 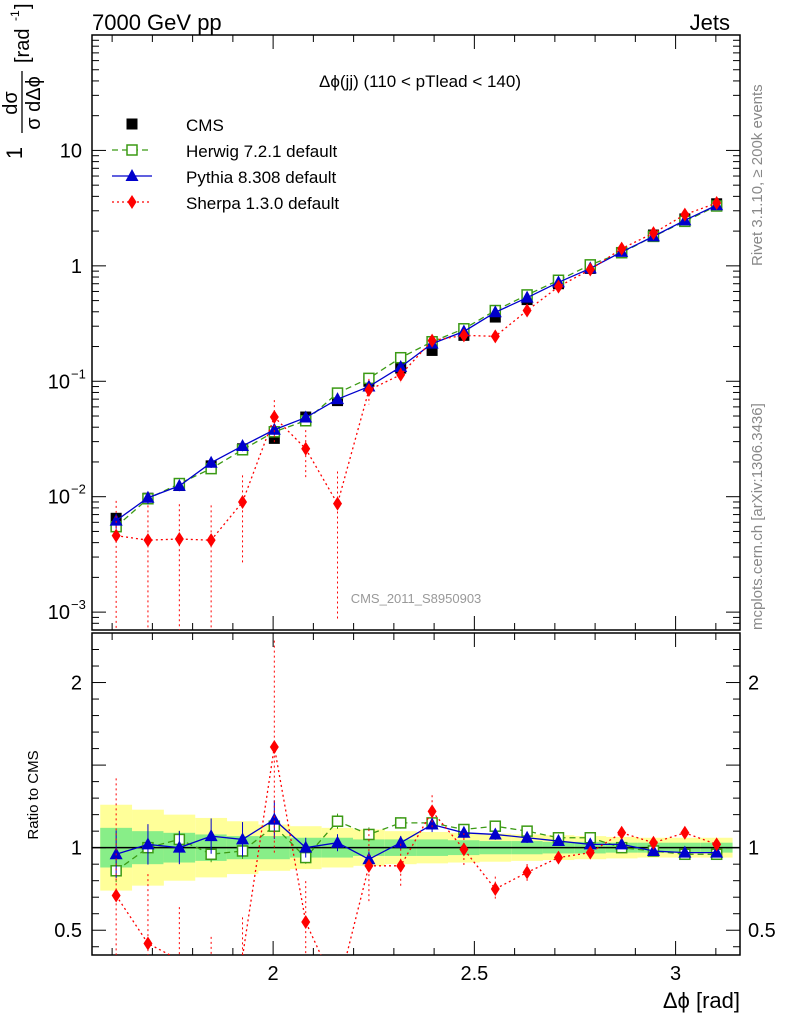 I want to click on x-tick-label: 3, so click(x=675, y=974).